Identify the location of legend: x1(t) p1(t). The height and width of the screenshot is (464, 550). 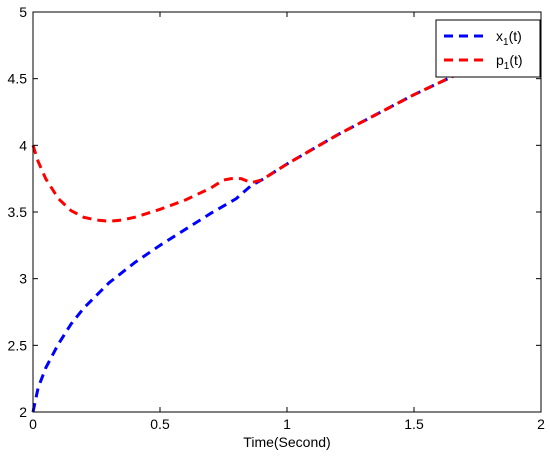
(488, 48).